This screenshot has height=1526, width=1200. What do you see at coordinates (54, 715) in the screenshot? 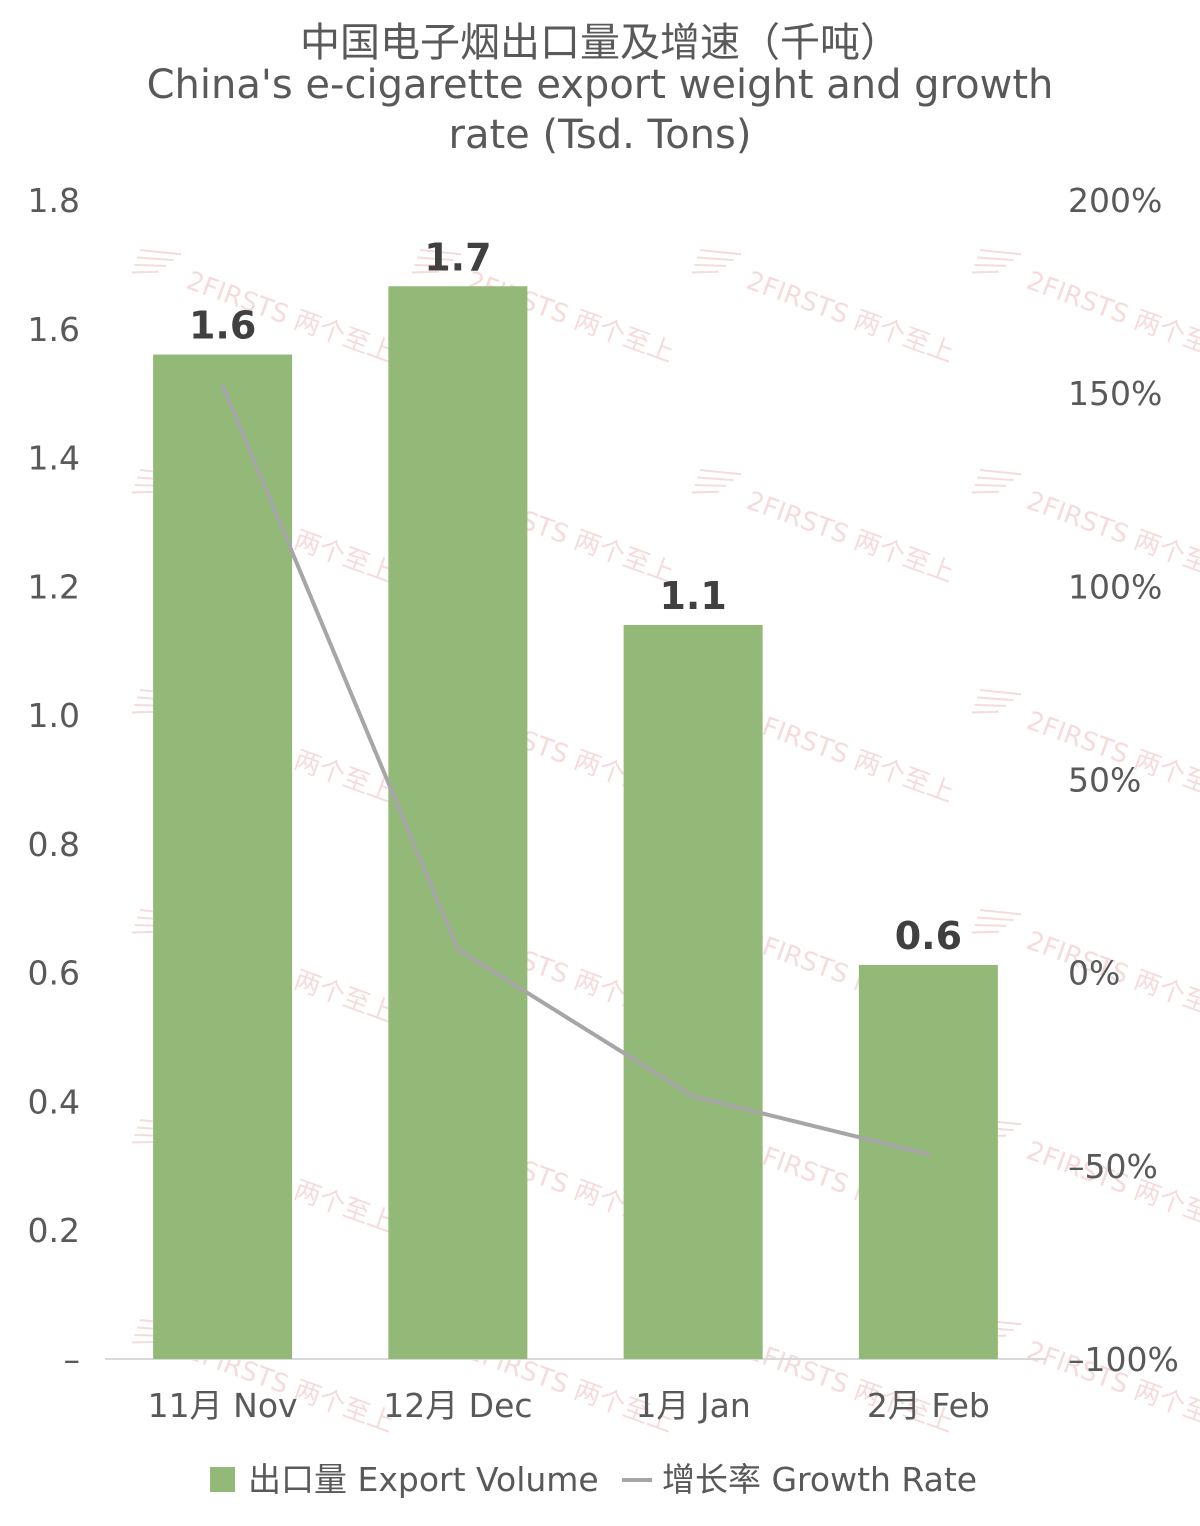
I see `left-tick-label: 1.0` at bounding box center [54, 715].